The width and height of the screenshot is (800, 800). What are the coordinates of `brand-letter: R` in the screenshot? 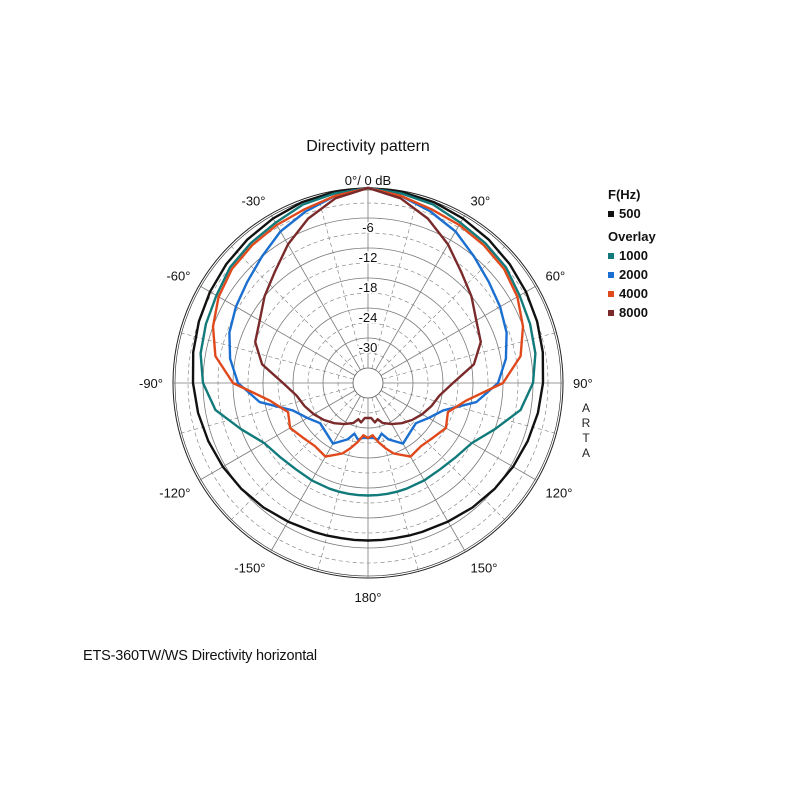 It's located at (586, 423).